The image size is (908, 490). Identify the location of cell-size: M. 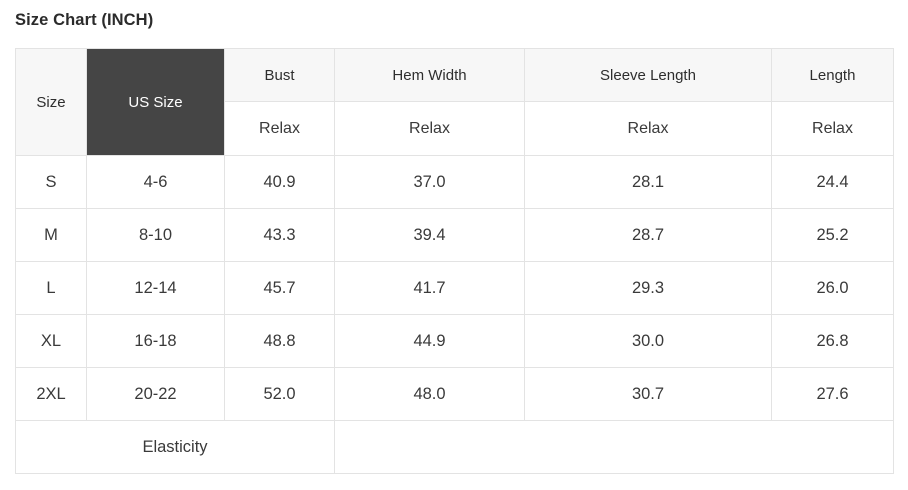
(51, 235).